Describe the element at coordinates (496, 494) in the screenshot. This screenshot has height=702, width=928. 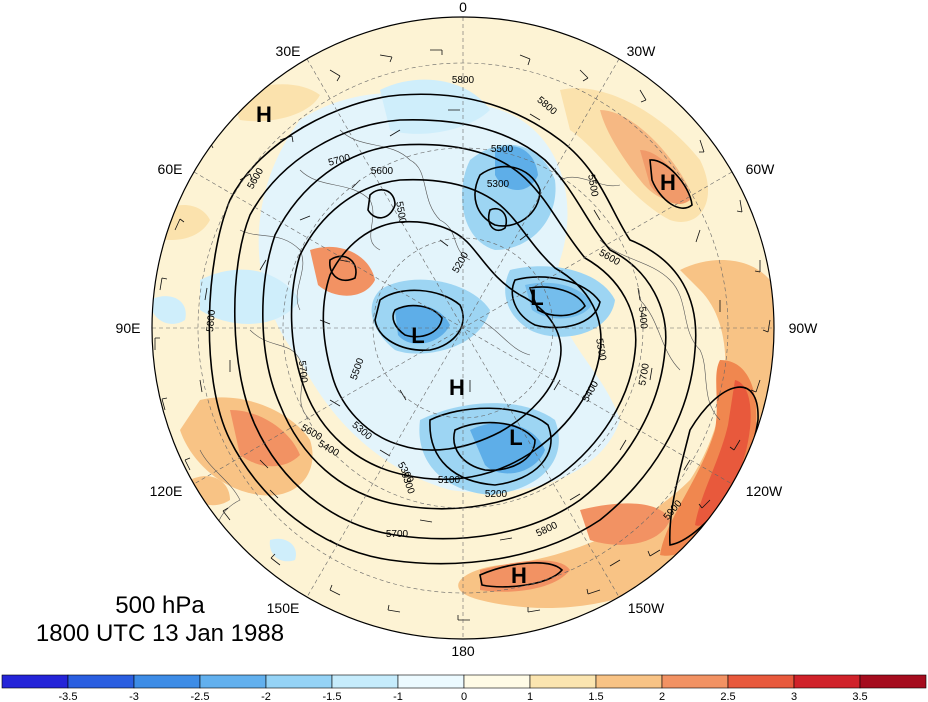
I see `contour-label: 5200` at that location.